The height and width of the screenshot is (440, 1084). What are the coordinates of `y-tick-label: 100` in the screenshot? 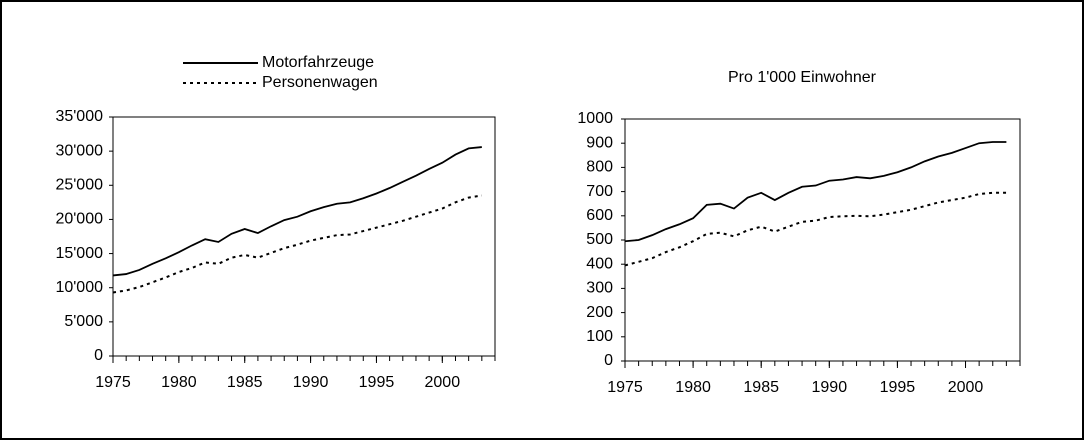 It's located at (599, 336).